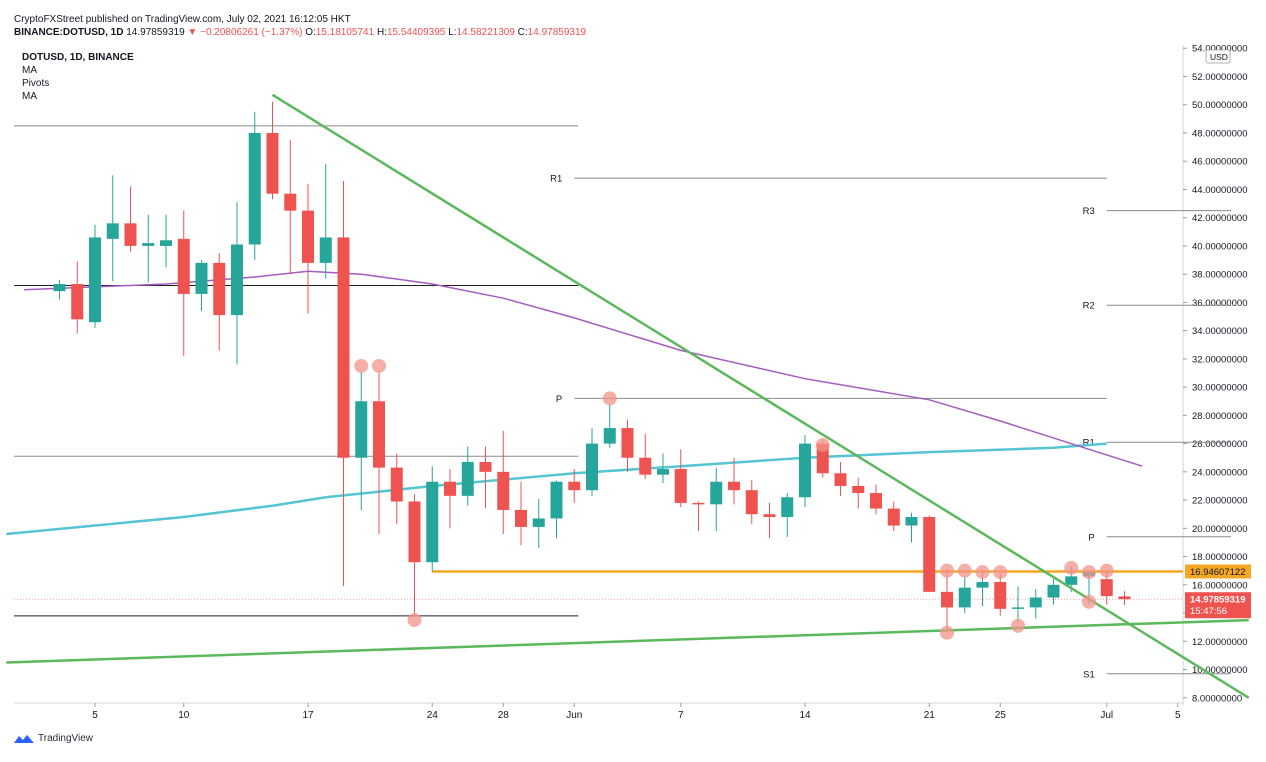 The height and width of the screenshot is (762, 1266). Describe the element at coordinates (1219, 77) in the screenshot. I see `price-tick-label: 52.00000000` at that location.